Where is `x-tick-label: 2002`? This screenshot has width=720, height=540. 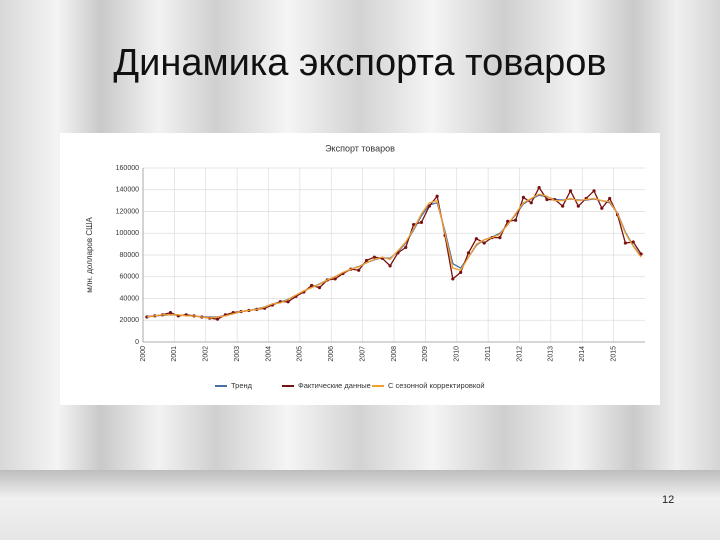
x-tick-label: 2002 is located at coordinates (206, 354).